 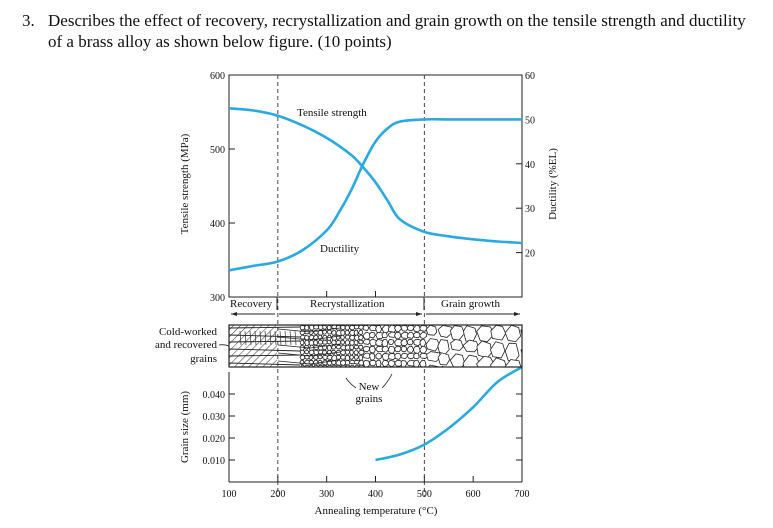 I want to click on grain-tick-label: 0.030, so click(x=214, y=417).